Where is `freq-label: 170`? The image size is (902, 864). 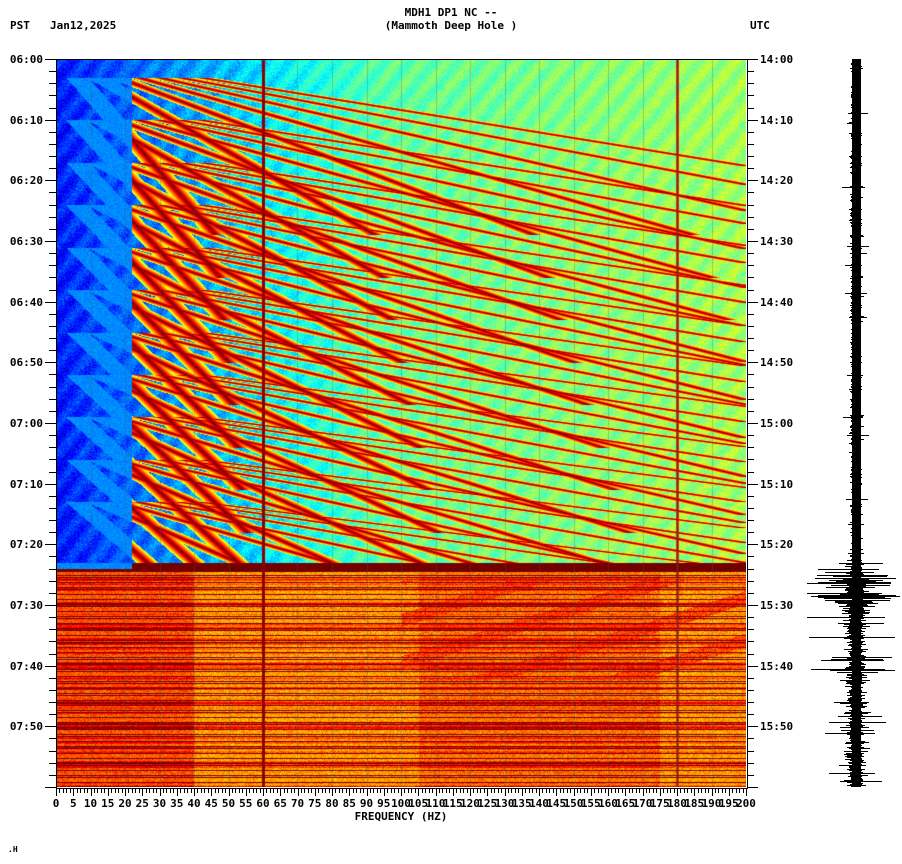
freq-label: 170 is located at coordinates (642, 803).